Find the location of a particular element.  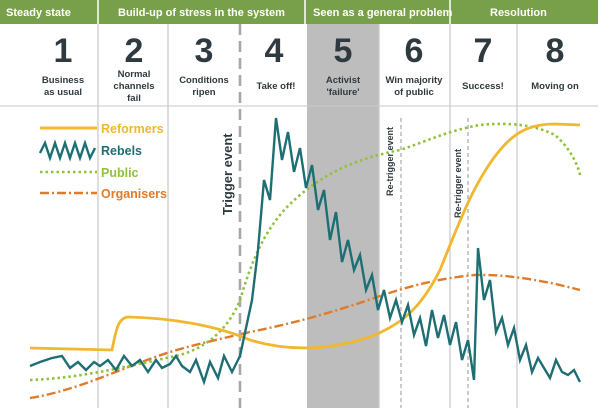

stage-number-6: 6 is located at coordinates (414, 51).